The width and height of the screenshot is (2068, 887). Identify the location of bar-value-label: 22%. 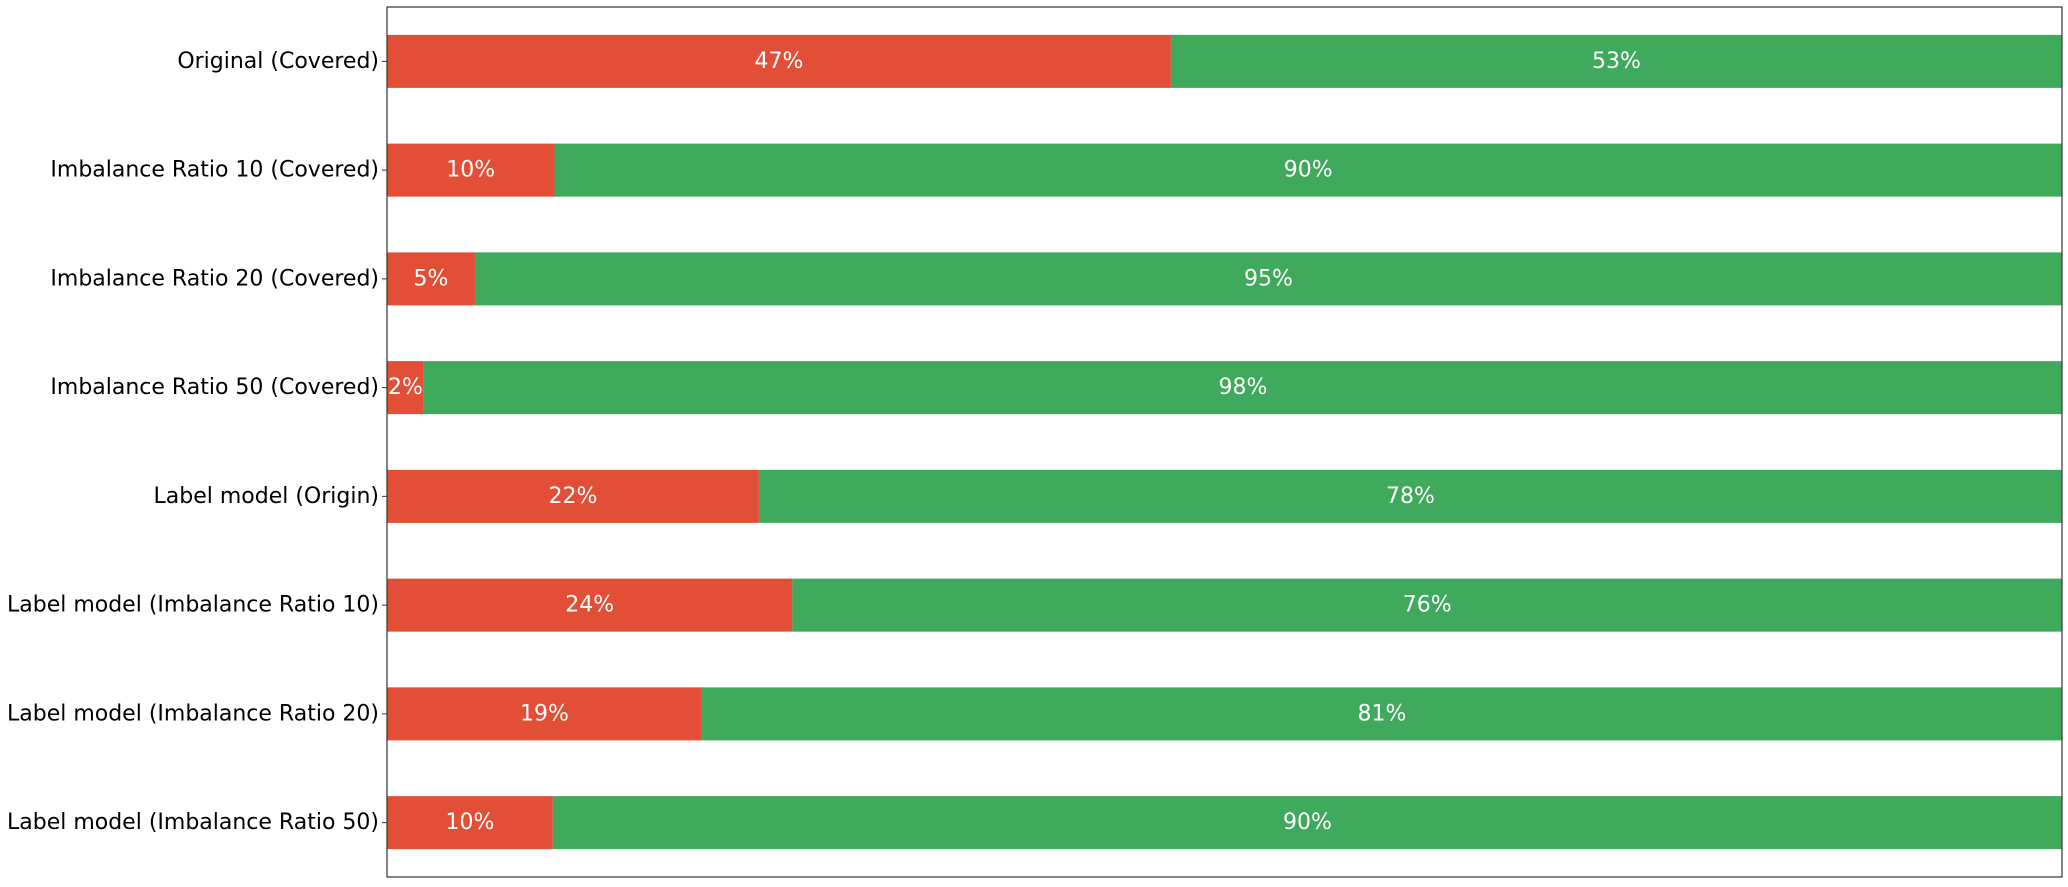
(572, 496).